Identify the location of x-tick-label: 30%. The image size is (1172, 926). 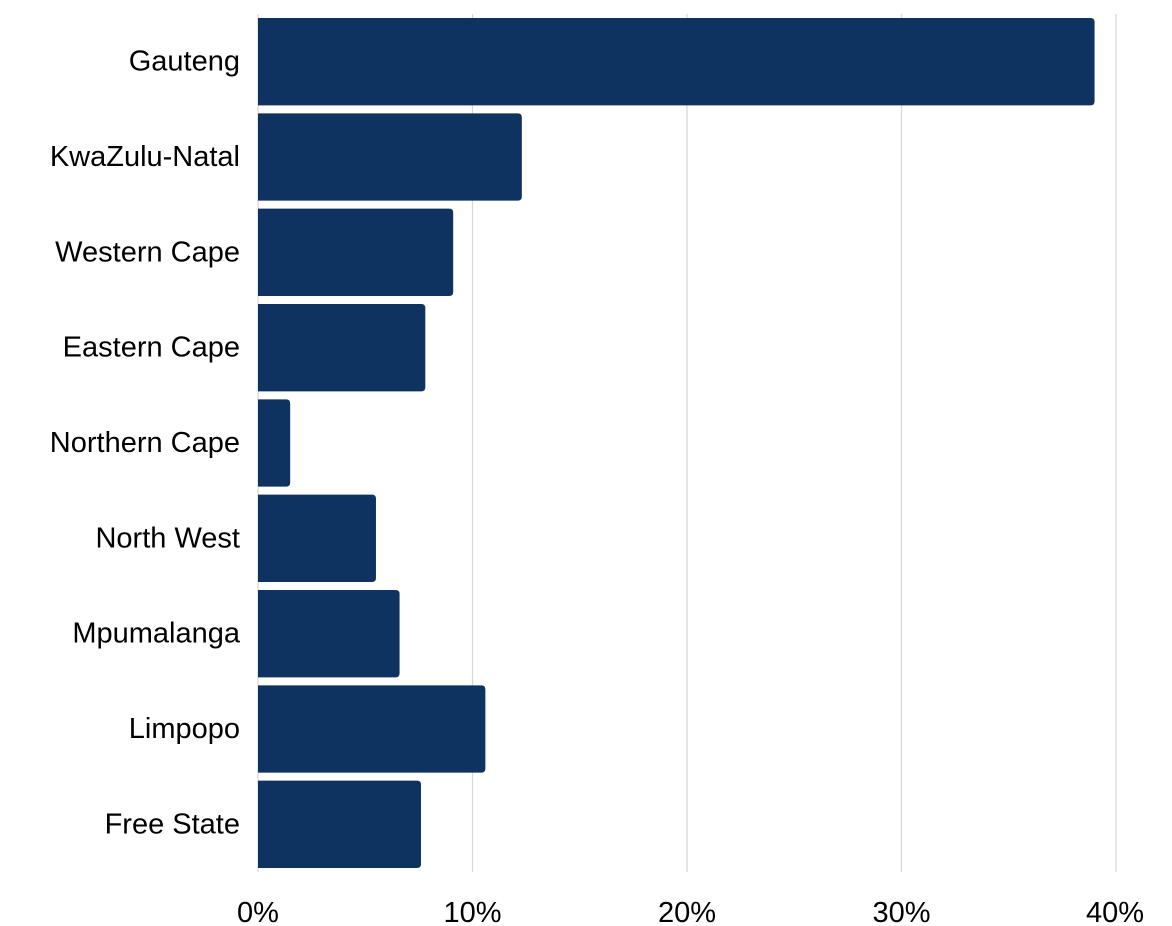
(901, 911).